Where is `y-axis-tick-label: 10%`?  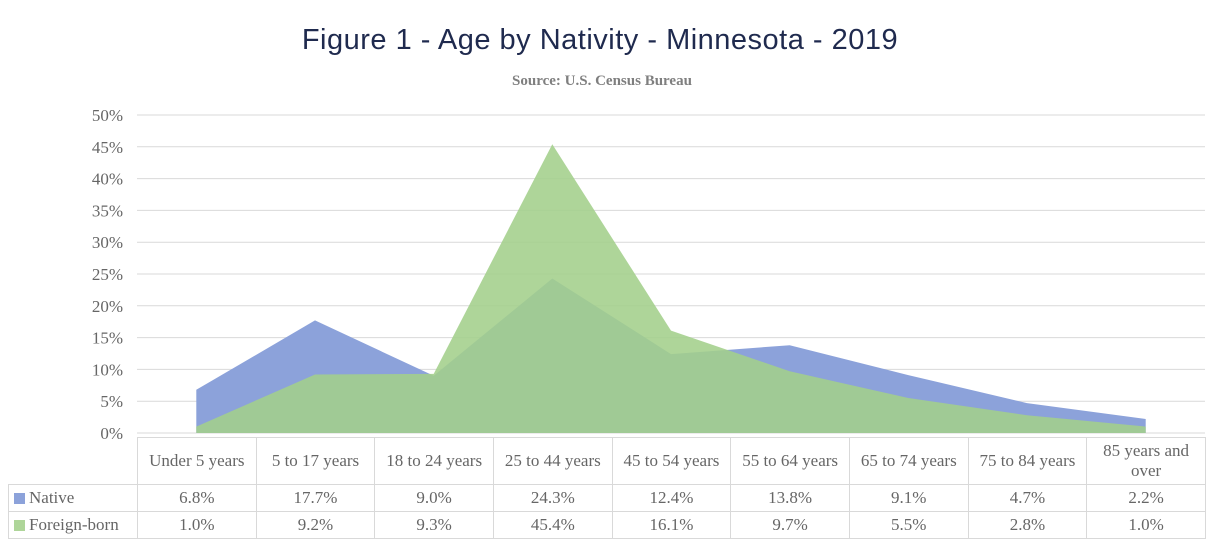
y-axis-tick-label: 10% is located at coordinates (107, 369).